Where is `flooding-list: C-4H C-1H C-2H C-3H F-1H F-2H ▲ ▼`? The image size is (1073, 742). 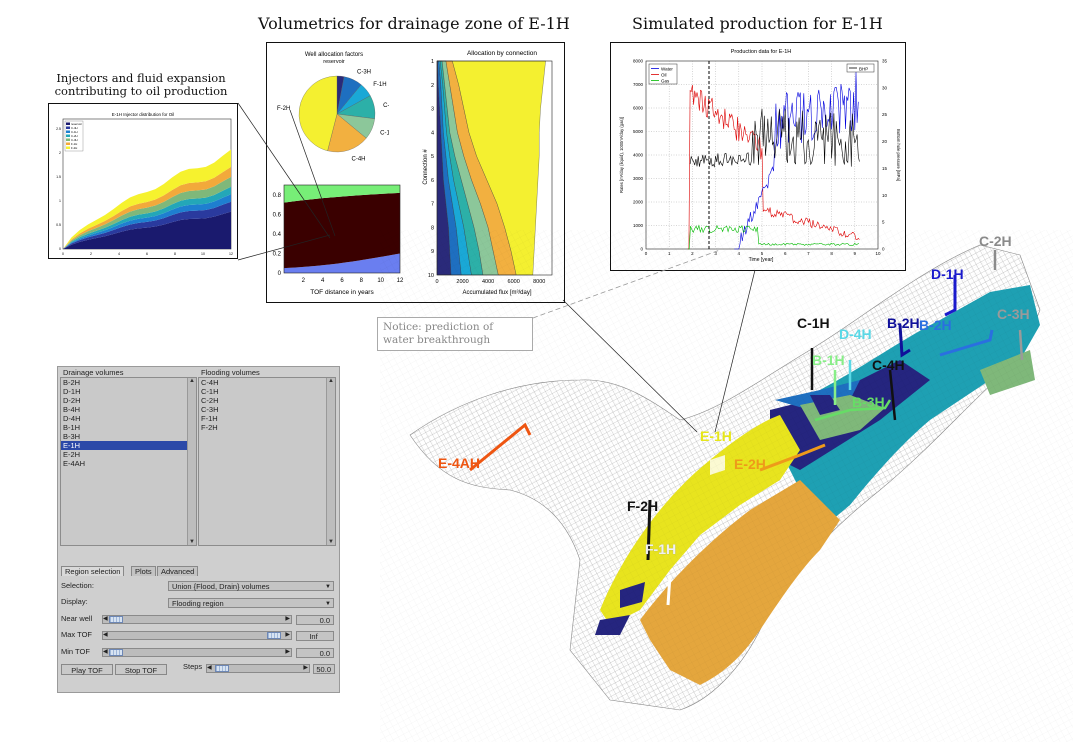
flooding-list: C-4H C-1H C-2H C-3H F-1H F-2H ▲ ▼ is located at coordinates (267, 461).